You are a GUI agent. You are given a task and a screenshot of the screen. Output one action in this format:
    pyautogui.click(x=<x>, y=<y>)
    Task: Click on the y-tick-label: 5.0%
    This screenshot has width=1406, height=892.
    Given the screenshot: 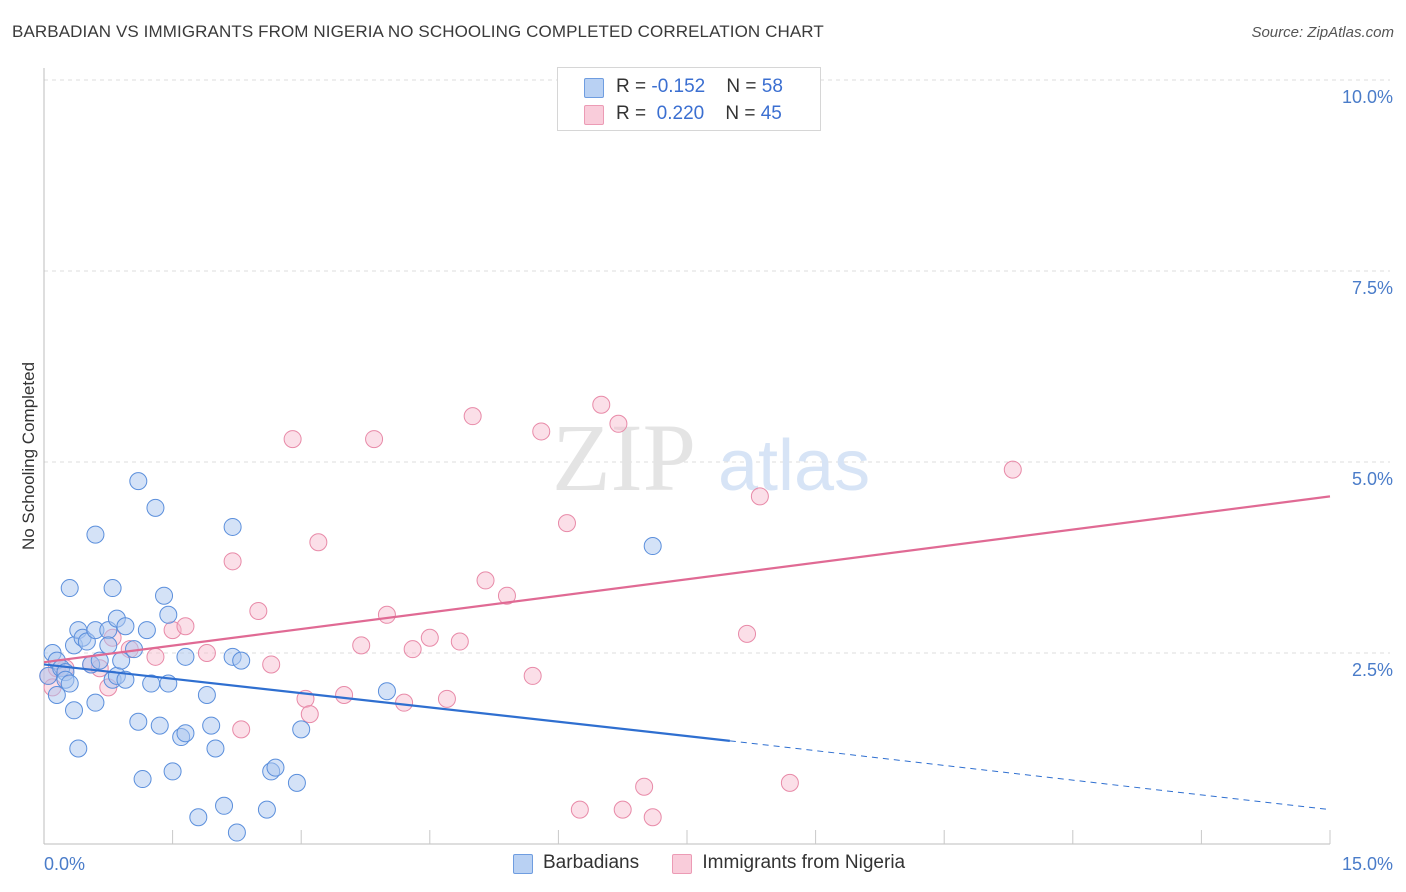 What is the action you would take?
    pyautogui.click(x=1372, y=479)
    